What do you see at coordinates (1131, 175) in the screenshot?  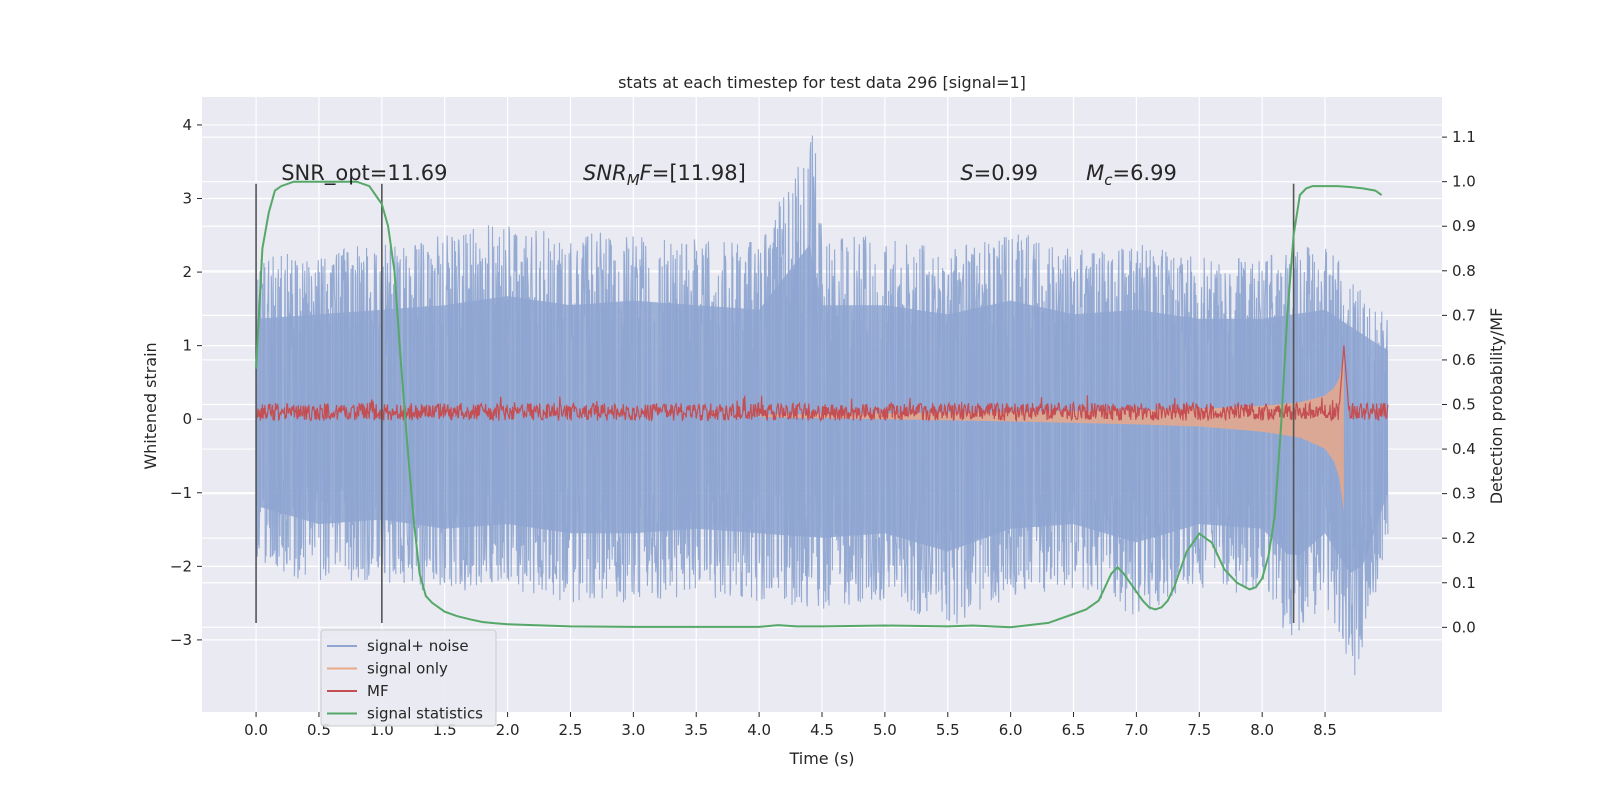 I see `annotation-4: Mc=6.99` at bounding box center [1131, 175].